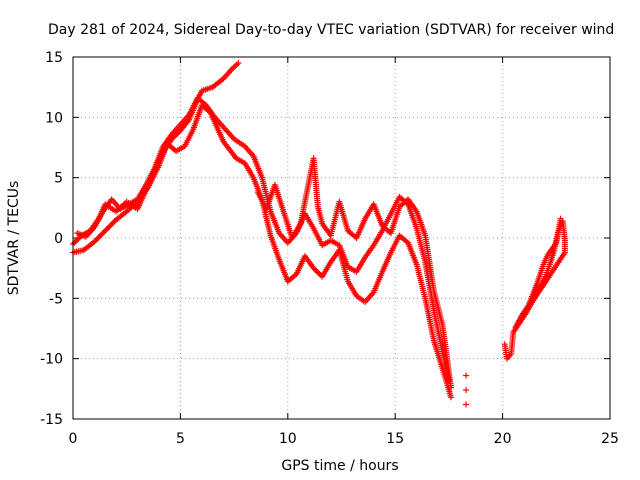 The width and height of the screenshot is (640, 480). I want to click on x-tick-label: 15, so click(395, 439).